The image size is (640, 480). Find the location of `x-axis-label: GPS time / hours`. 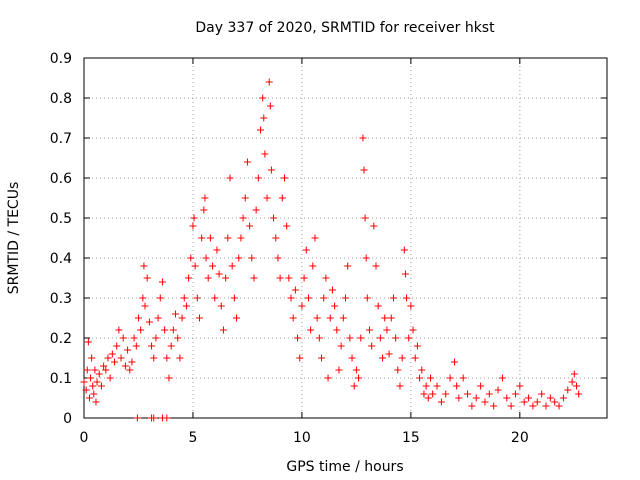

x-axis-label: GPS time / hours is located at coordinates (344, 467).